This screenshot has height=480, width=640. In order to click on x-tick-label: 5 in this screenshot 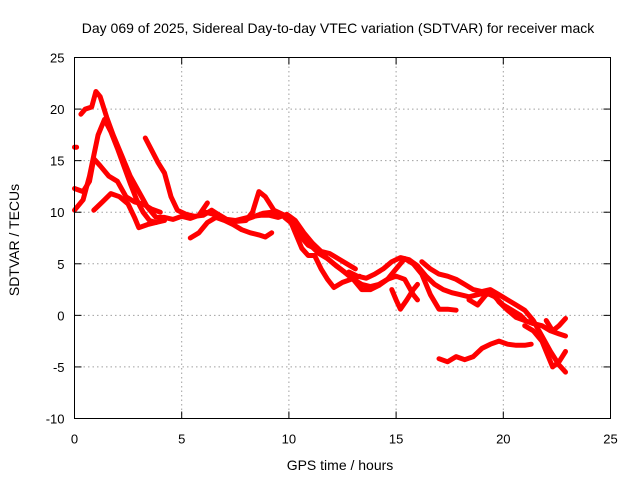, I will do `click(181, 439)`.